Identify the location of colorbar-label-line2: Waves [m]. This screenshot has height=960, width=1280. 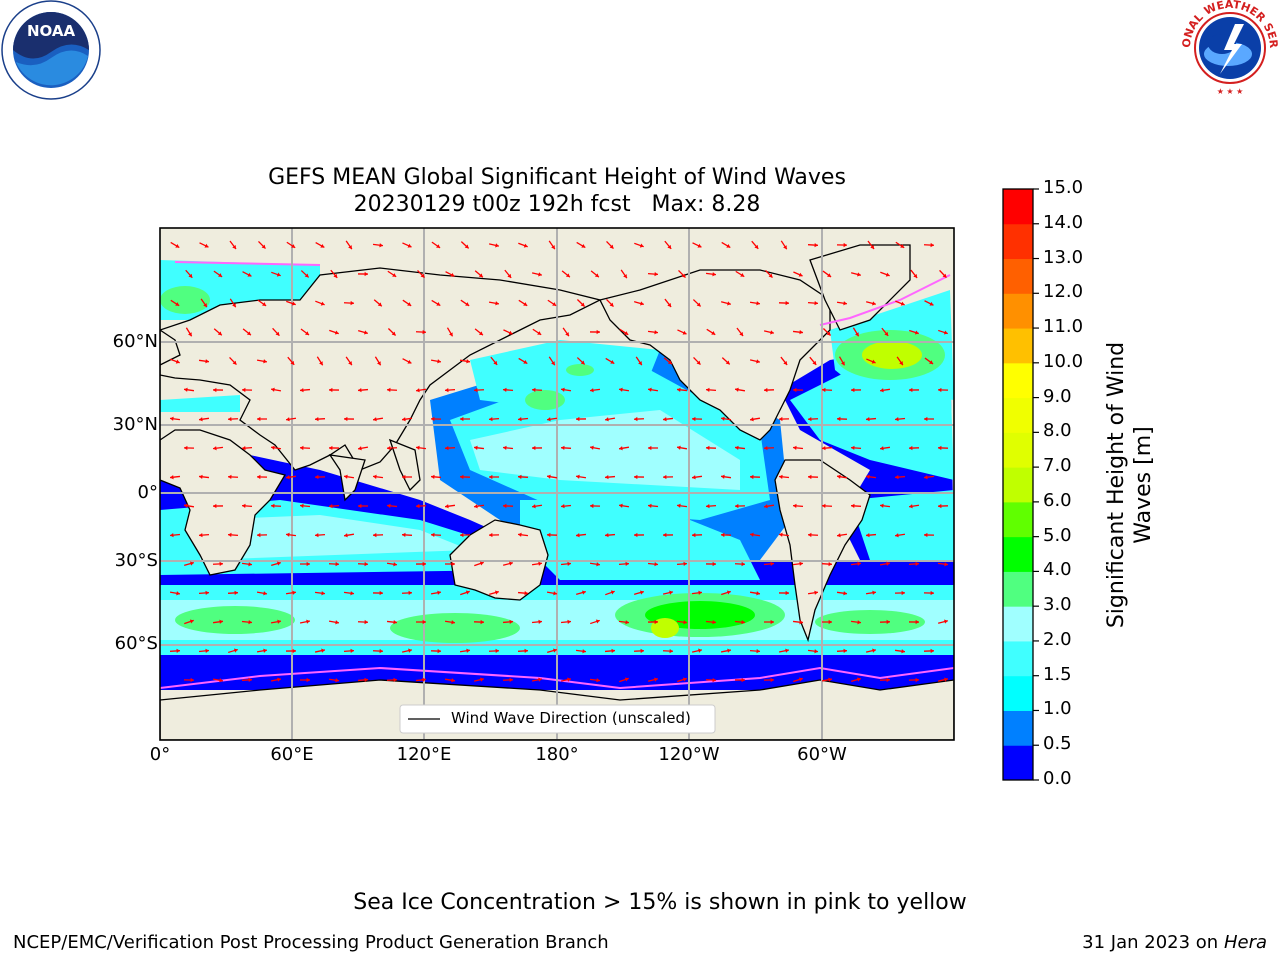
(1143, 485).